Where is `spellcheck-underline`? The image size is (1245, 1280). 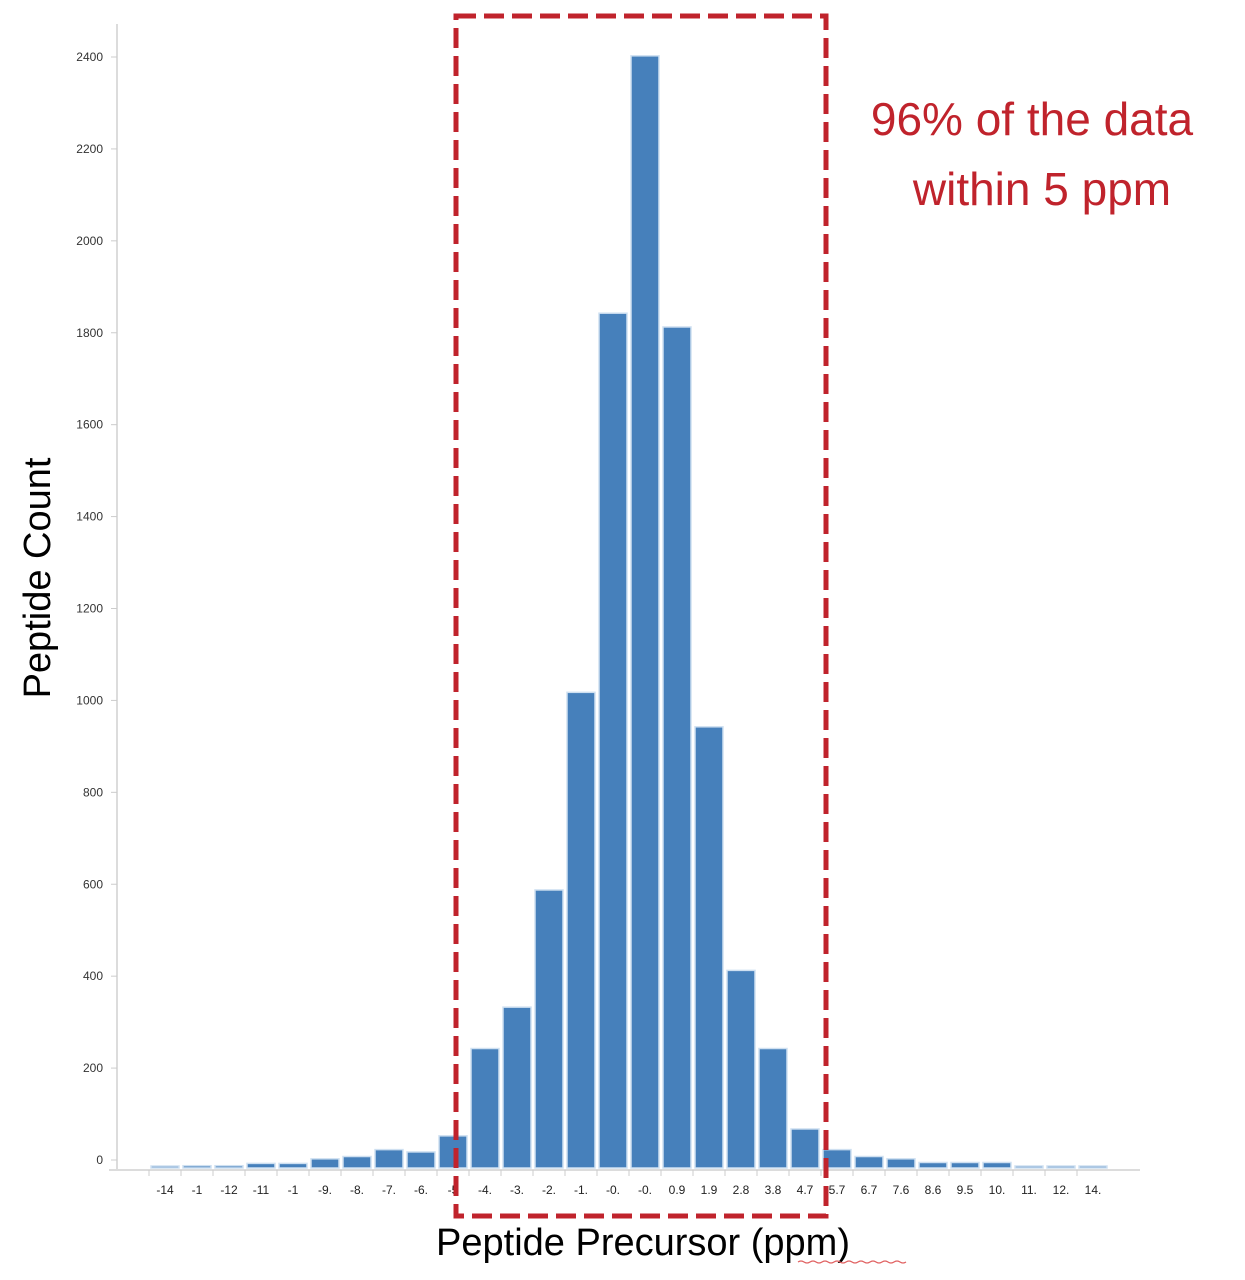 spellcheck-underline is located at coordinates (852, 1262).